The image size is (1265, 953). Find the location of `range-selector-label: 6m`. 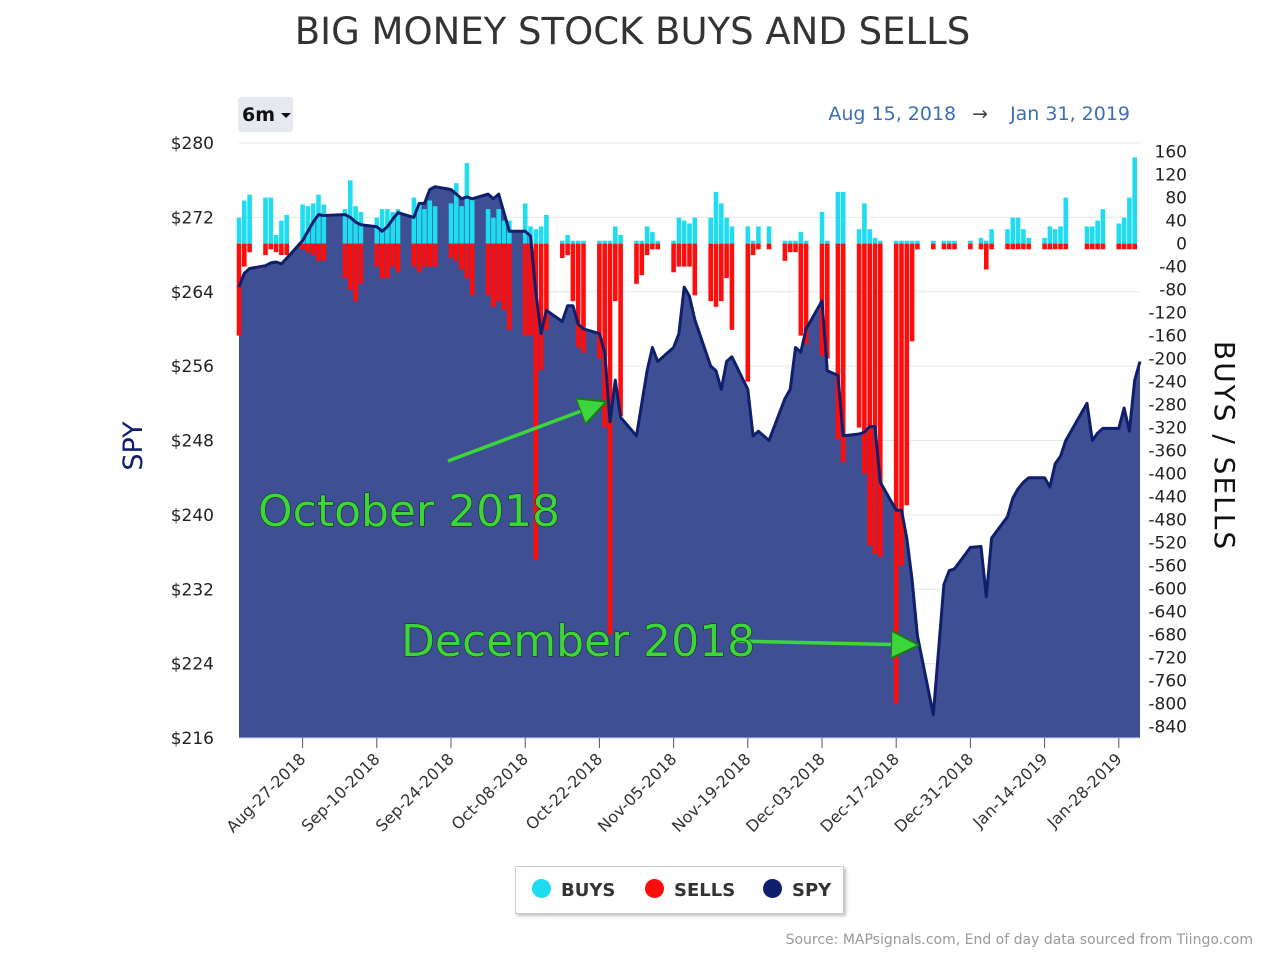

range-selector-label: 6m is located at coordinates (259, 115).